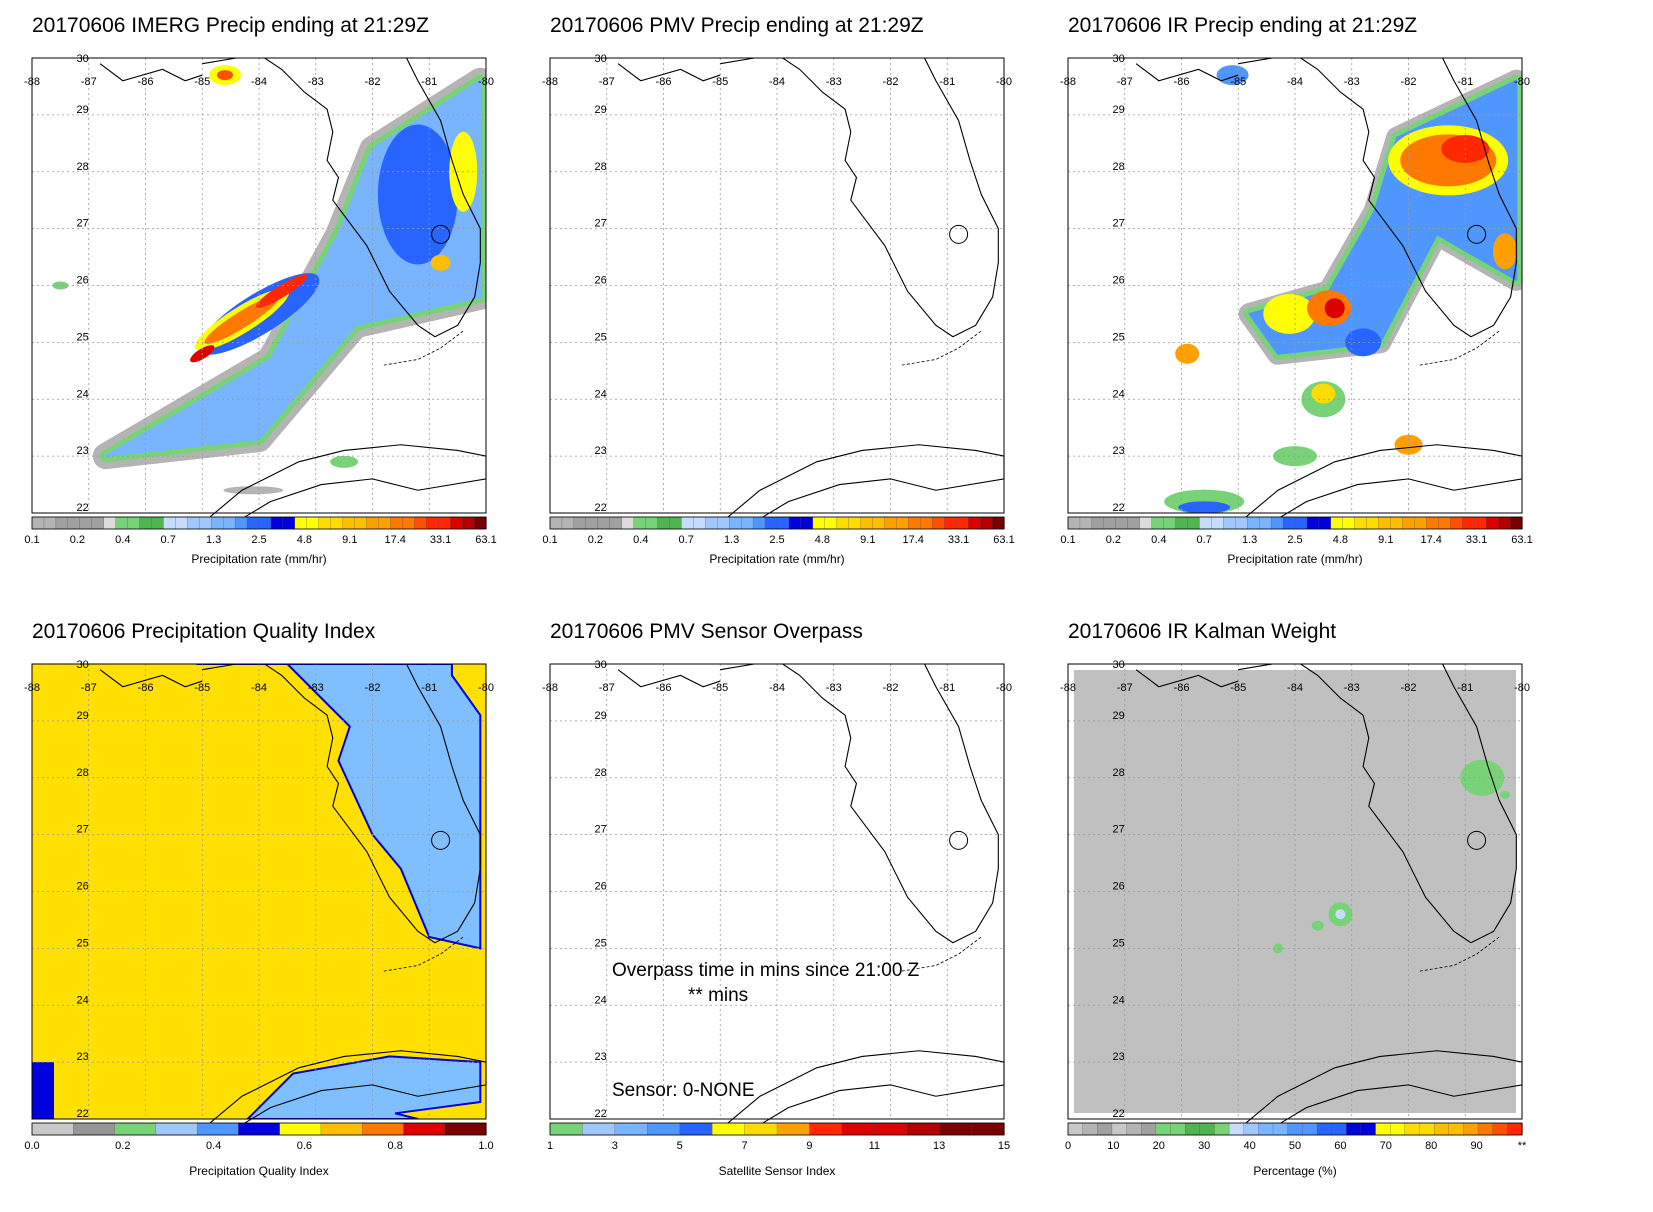  I want to click on colorbar-tick: 0, so click(1068, 1146).